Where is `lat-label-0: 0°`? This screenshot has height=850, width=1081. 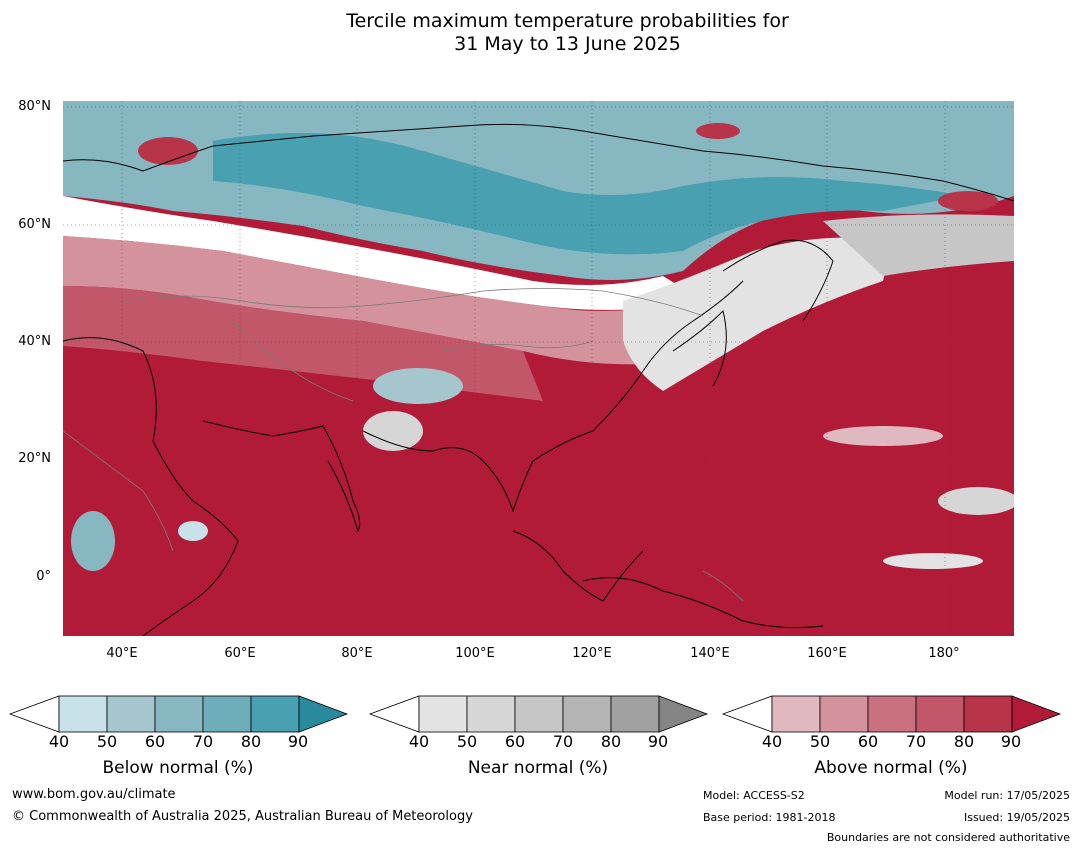
lat-label-0: 0° is located at coordinates (43, 576).